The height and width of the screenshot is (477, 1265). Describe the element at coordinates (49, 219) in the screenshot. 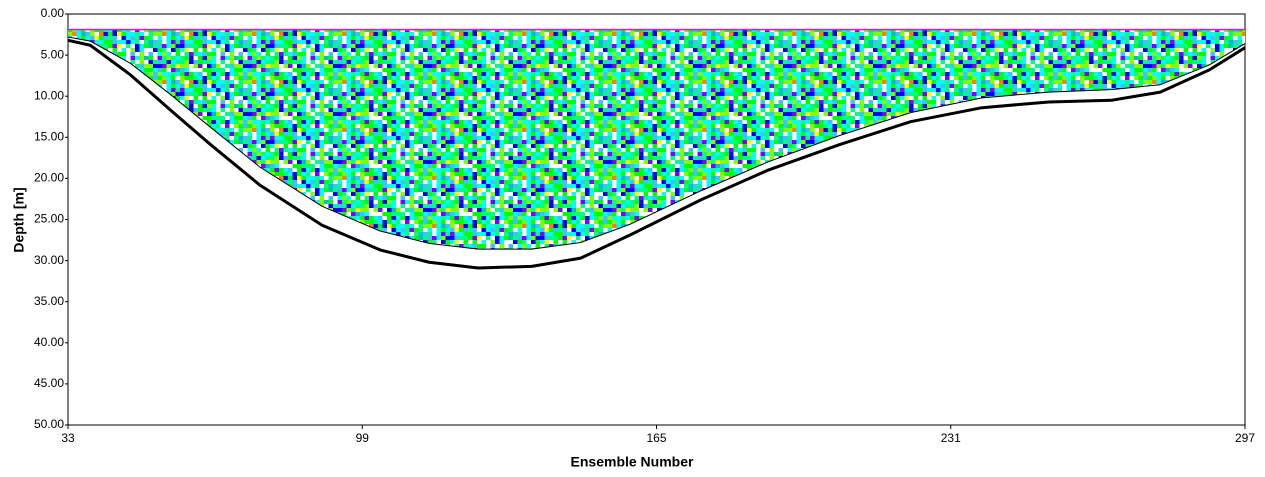

I see `y-tick-label: 25.00` at that location.